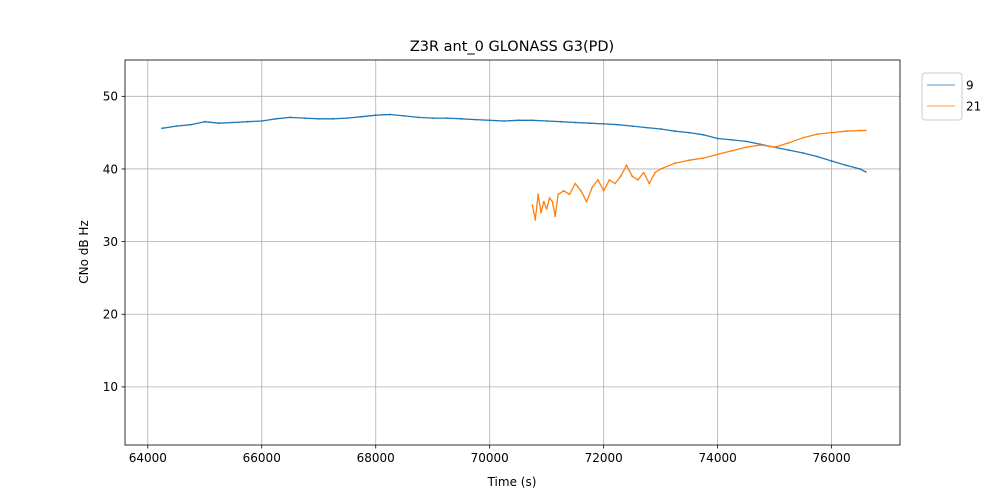  I want to click on y-tick-label: 10, so click(110, 387).